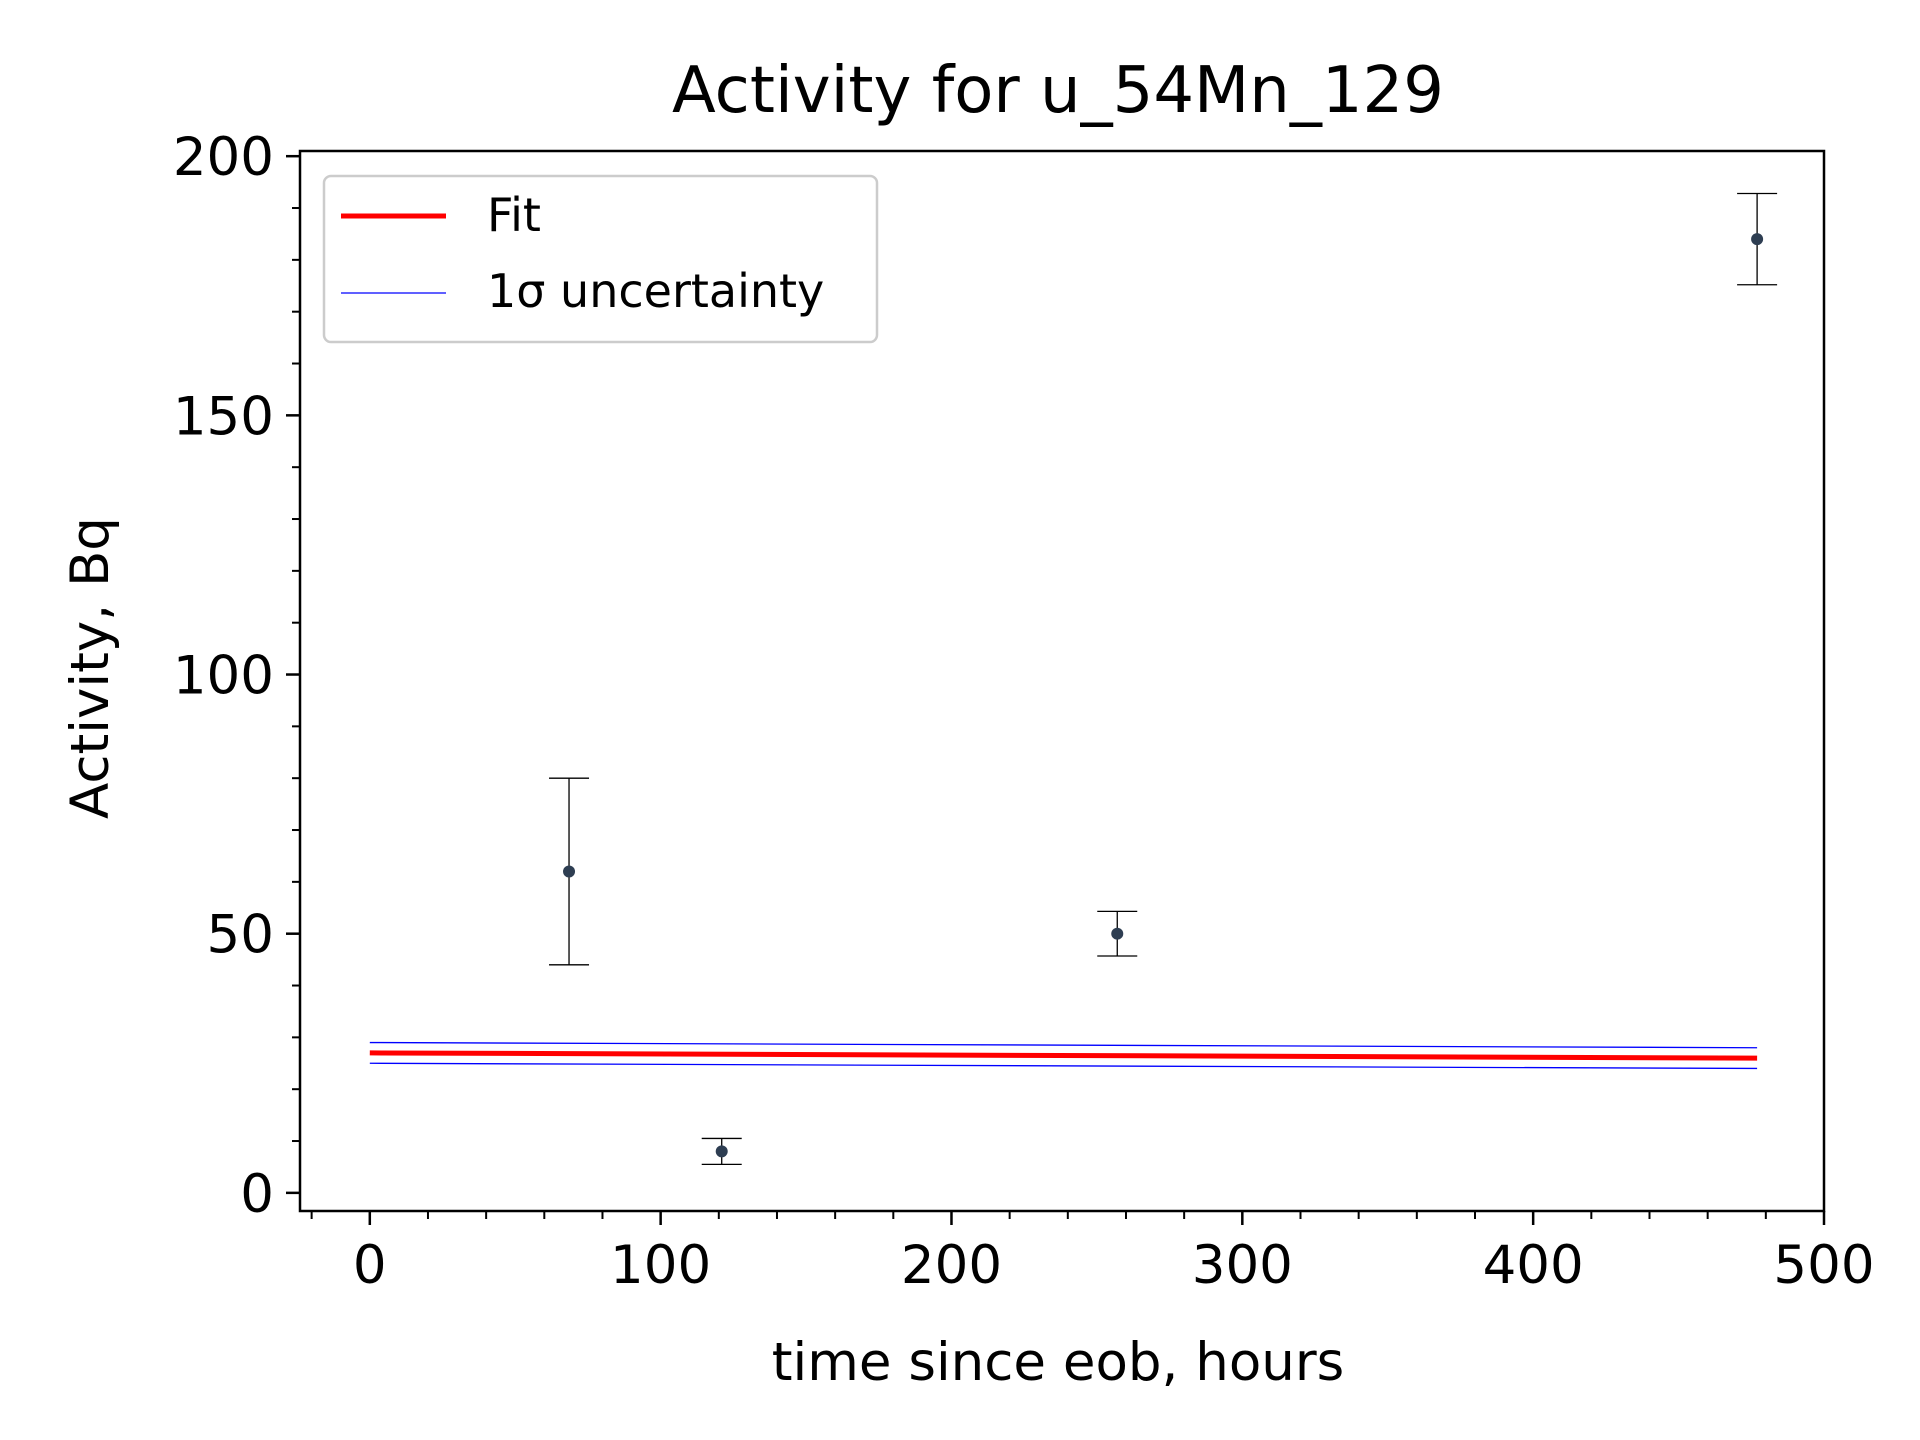  I want to click on legend-box, so click(600, 259).